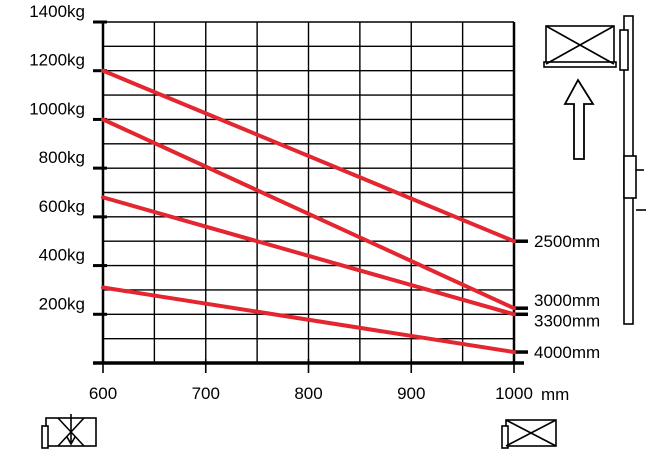  Describe the element at coordinates (567, 320) in the screenshot. I see `series-label: 3300mm` at that location.